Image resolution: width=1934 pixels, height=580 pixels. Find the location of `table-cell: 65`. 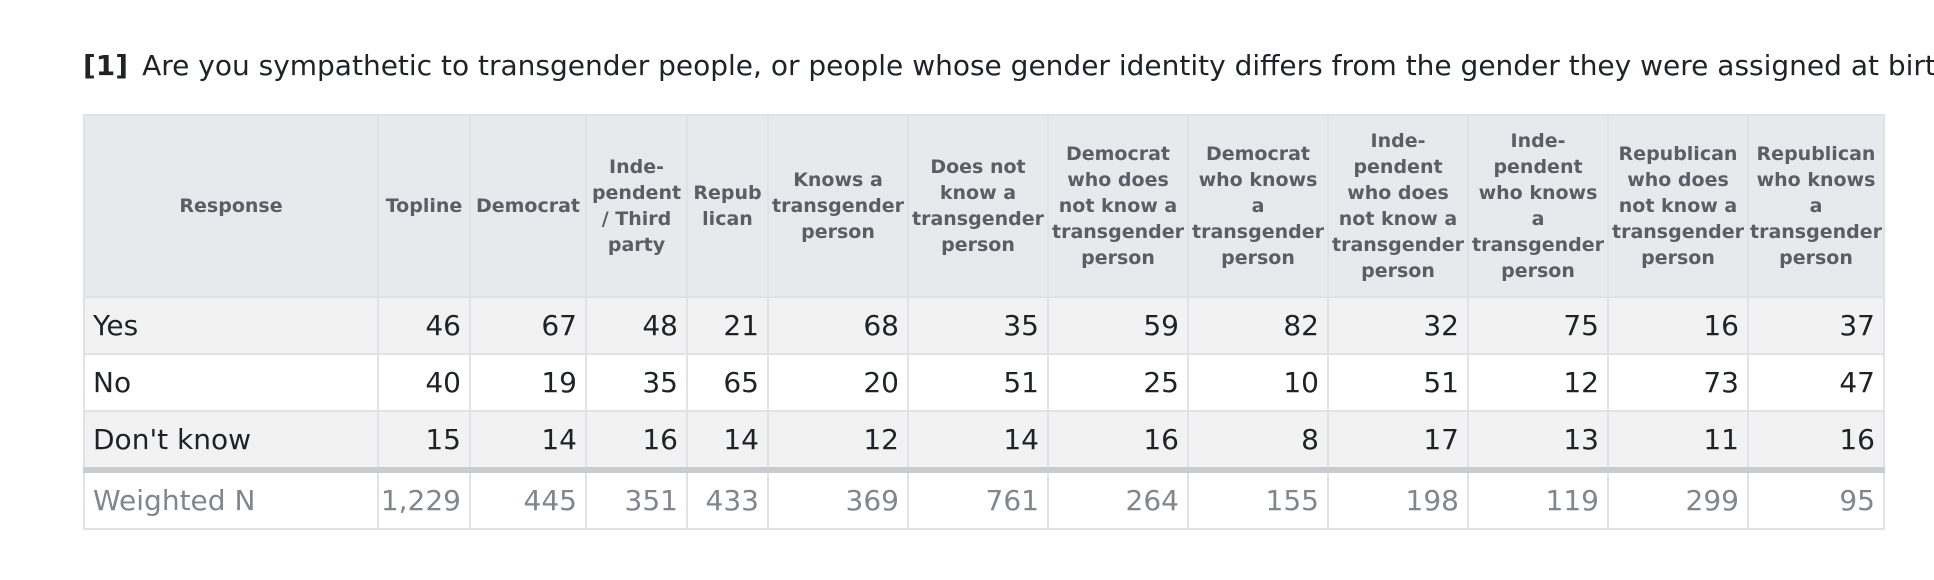

table-cell: 65 is located at coordinates (727, 382).